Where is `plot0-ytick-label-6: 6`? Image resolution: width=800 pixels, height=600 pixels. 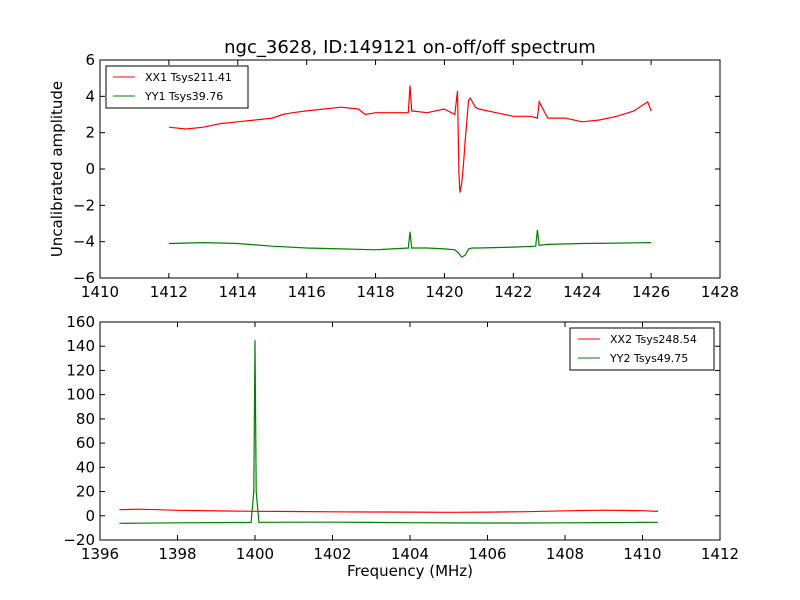 plot0-ytick-label-6: 6 is located at coordinates (90, 60).